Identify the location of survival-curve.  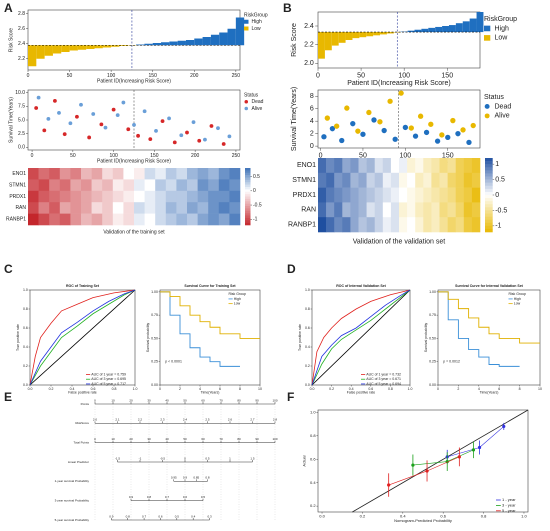
(489, 317).